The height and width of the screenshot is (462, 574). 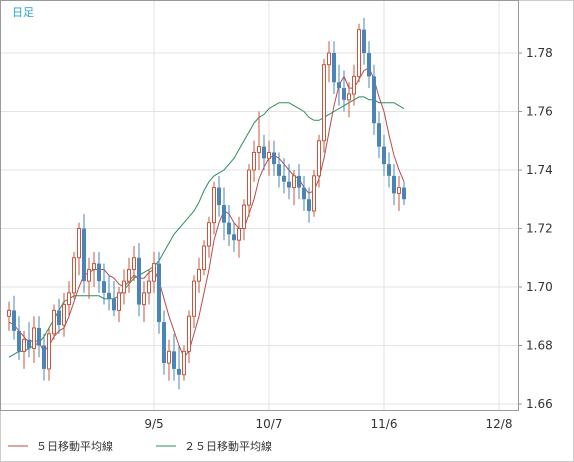 I want to click on x-tick-label: 9/5, so click(x=153, y=424).